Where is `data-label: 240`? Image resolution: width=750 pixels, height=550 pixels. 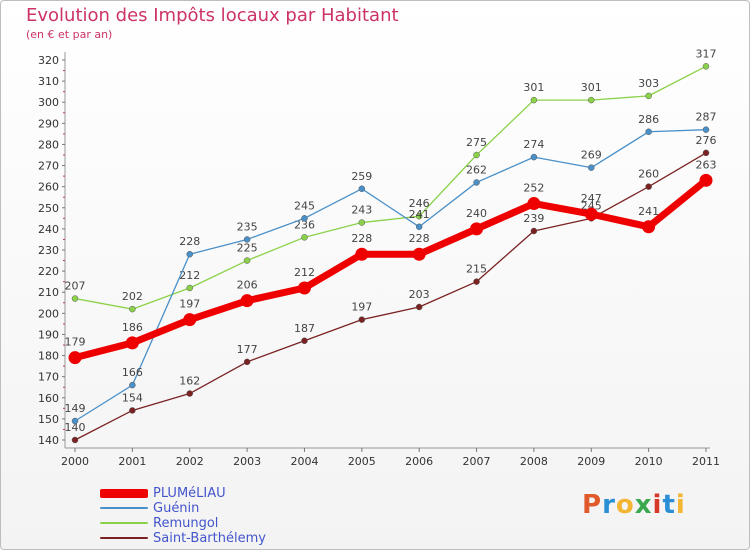 data-label: 240 is located at coordinates (476, 213).